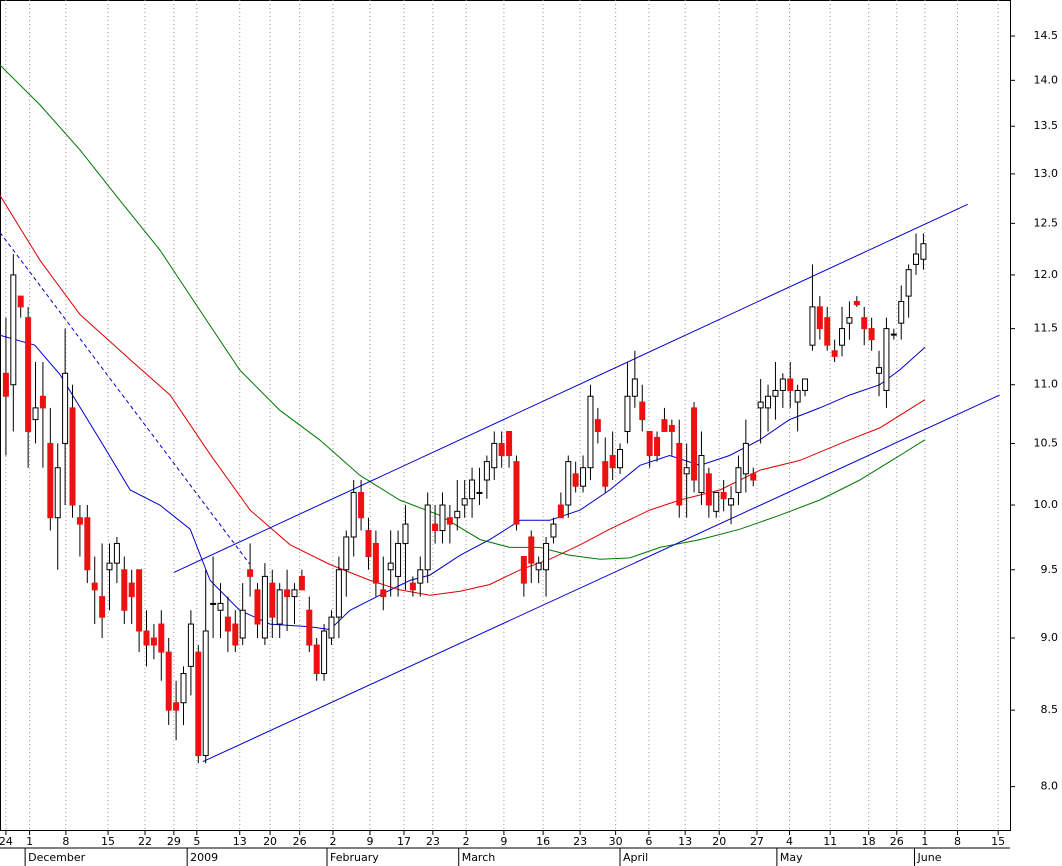  Describe the element at coordinates (369, 841) in the screenshot. I see `x-tick-label: 9` at that location.